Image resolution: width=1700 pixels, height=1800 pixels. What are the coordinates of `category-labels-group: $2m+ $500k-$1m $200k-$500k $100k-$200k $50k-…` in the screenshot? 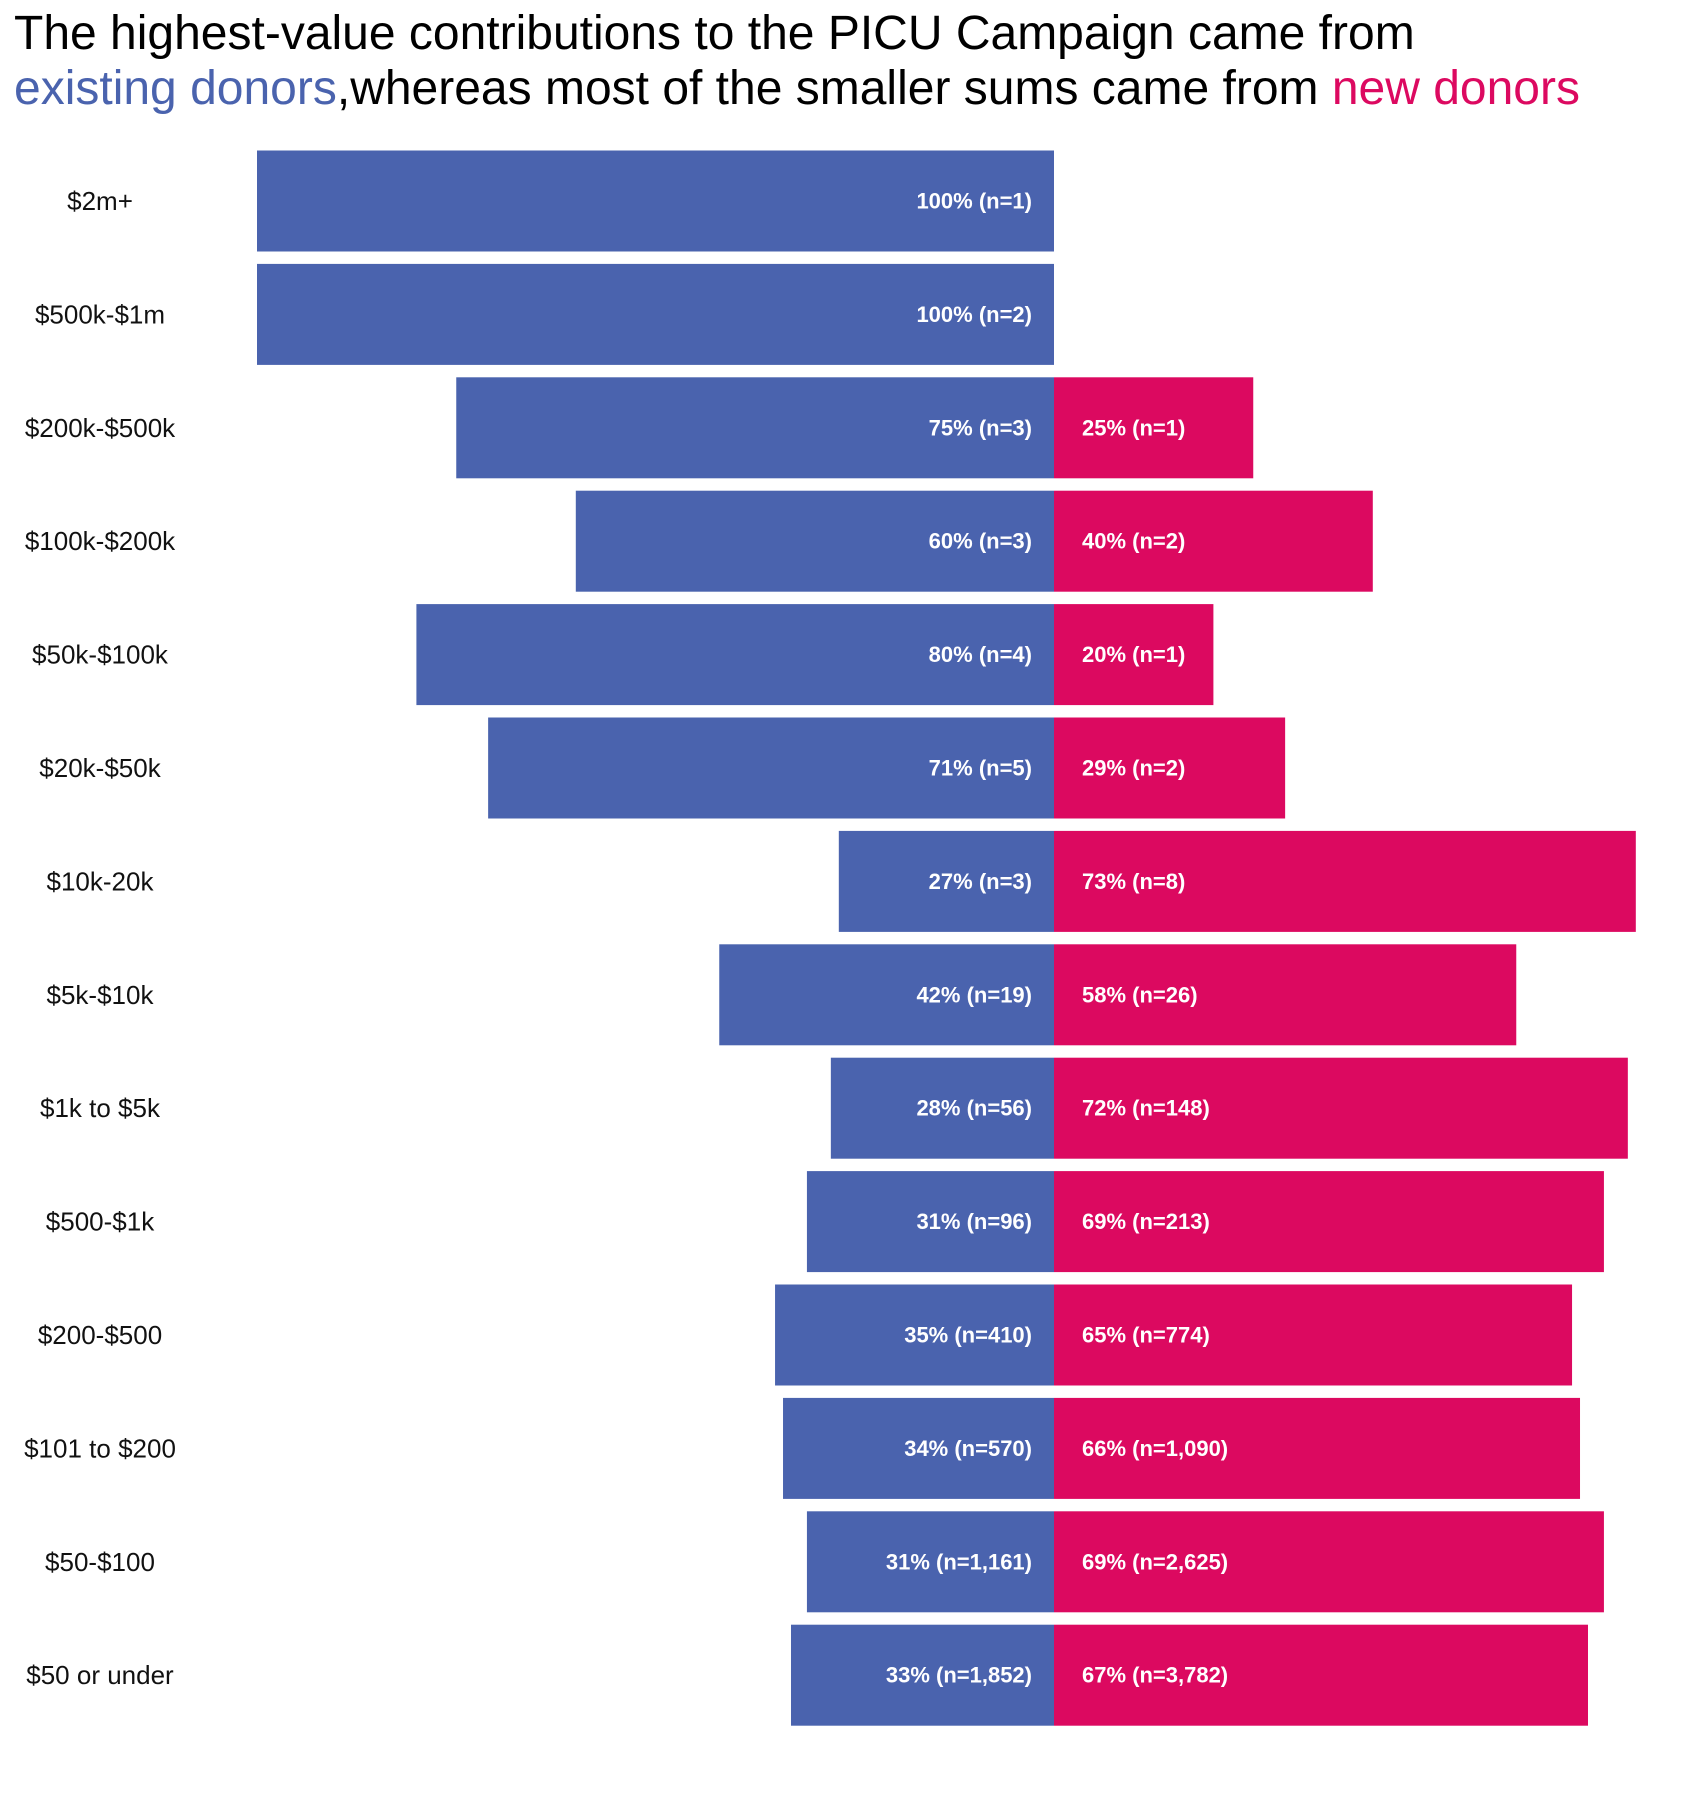 It's located at (100, 938).